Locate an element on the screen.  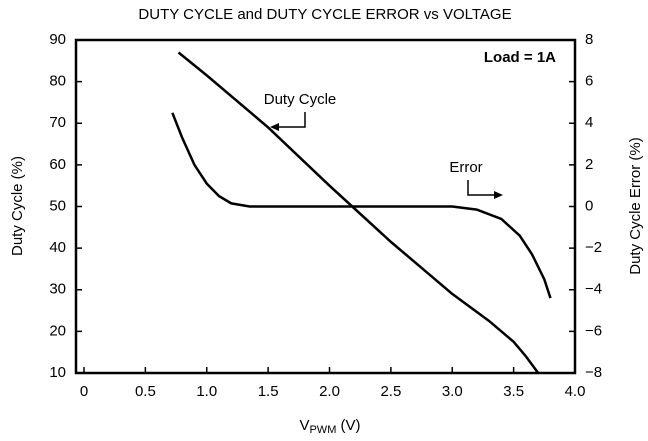
y2-tick-label: 6 is located at coordinates (589, 81).